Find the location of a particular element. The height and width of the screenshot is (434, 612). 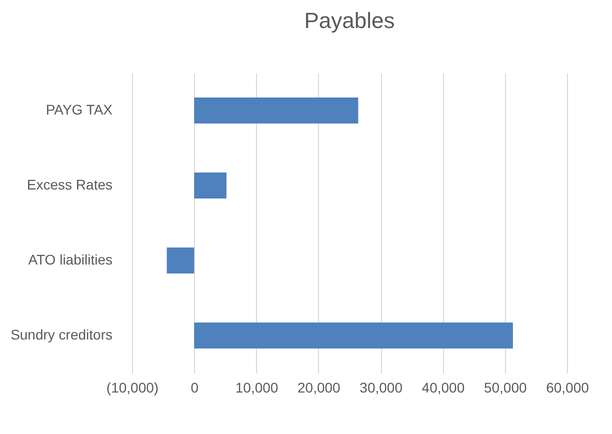

x-tick-label: 60,000 is located at coordinates (568, 388).